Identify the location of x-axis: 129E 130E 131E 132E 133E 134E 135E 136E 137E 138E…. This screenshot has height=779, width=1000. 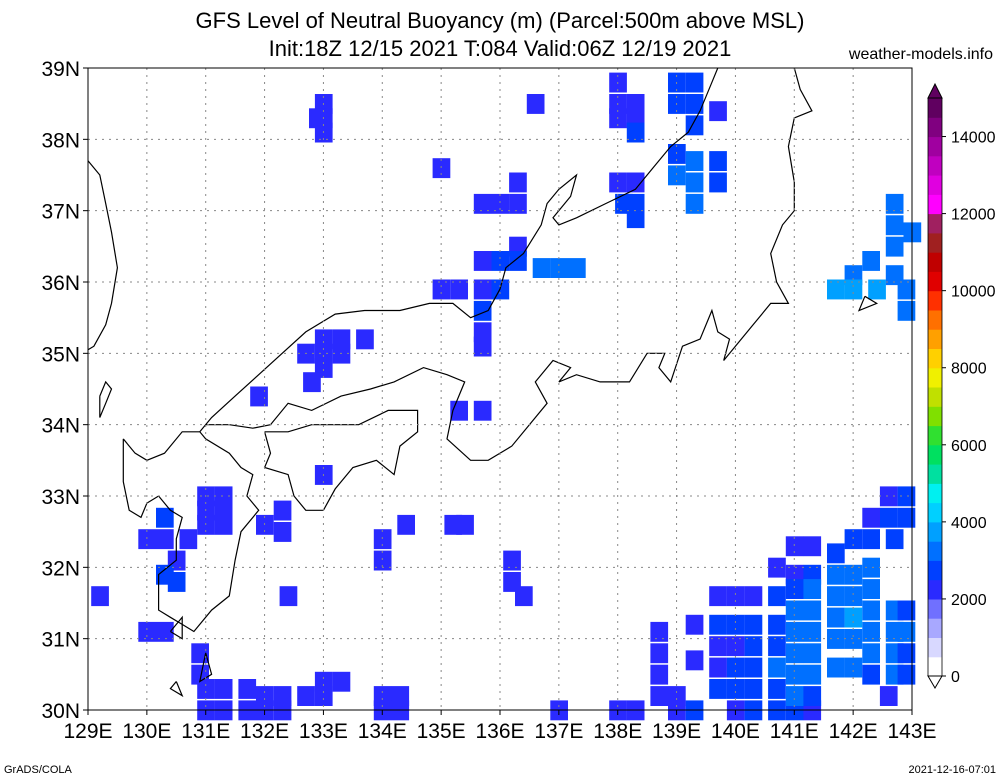
(500, 726).